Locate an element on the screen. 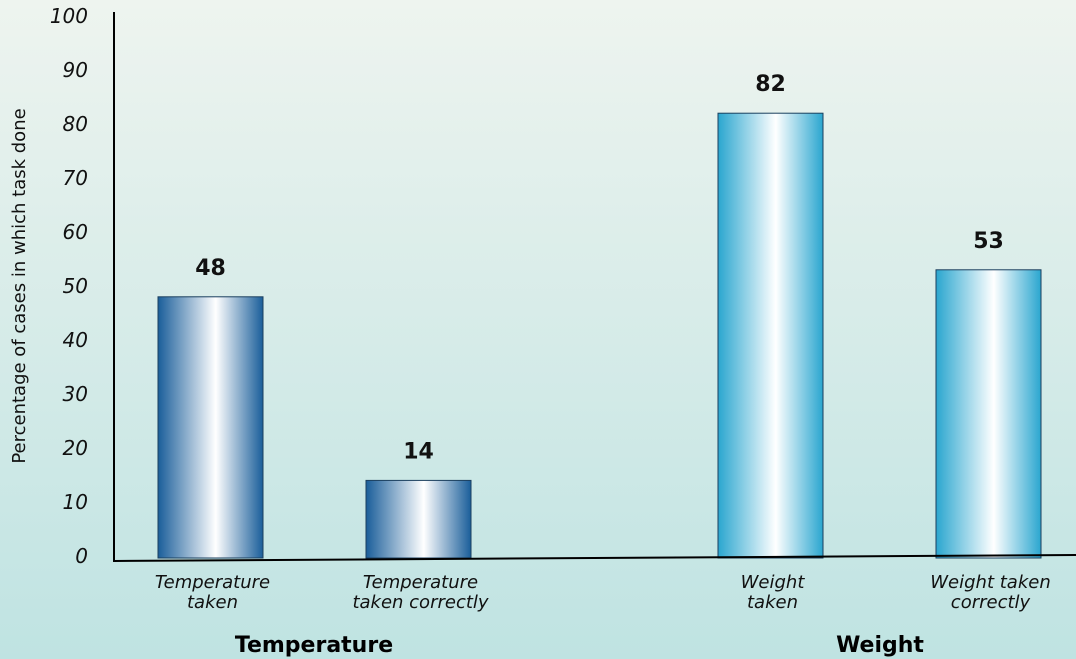  x-tick-label: taken correctly is located at coordinates (420, 602).